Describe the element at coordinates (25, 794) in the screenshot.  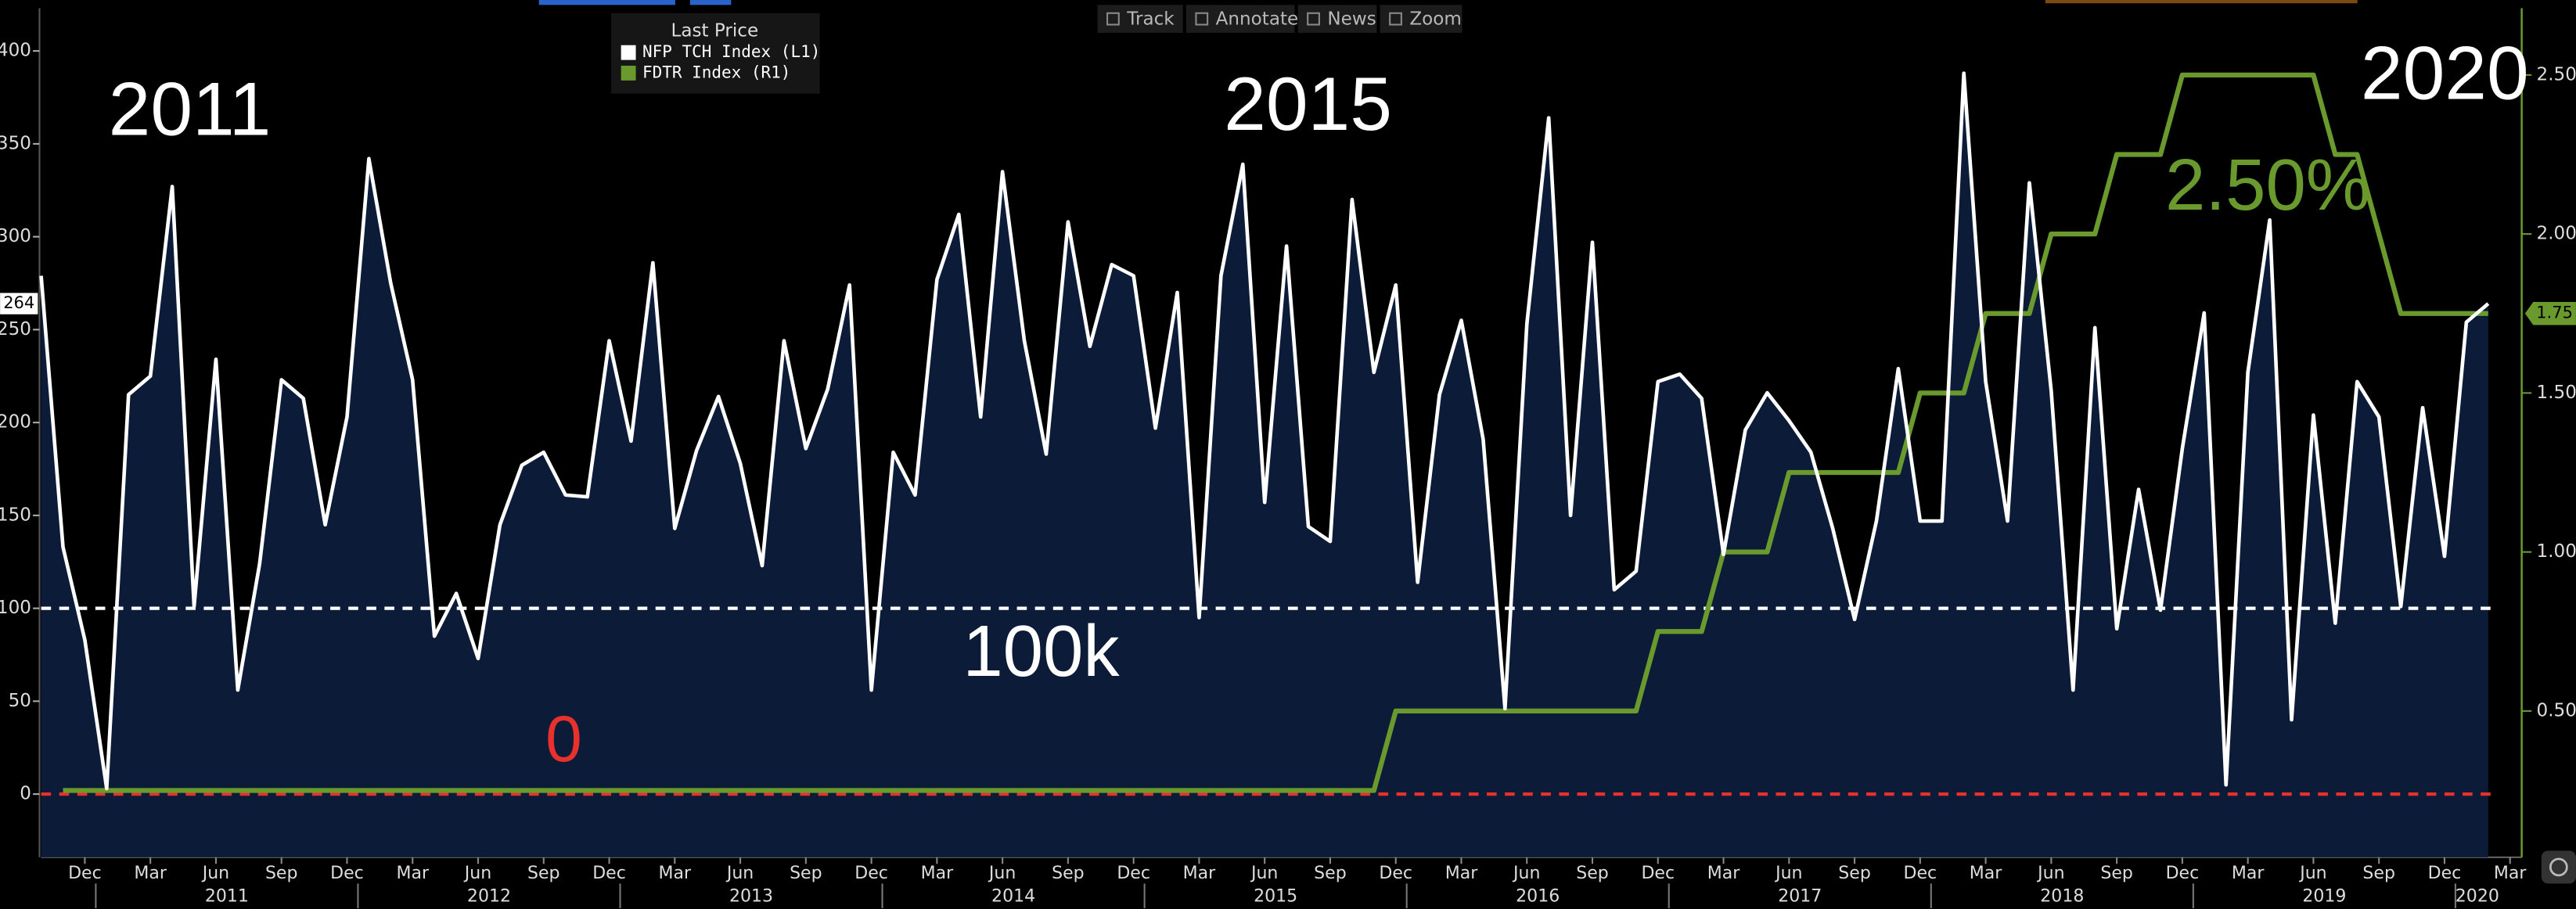
I see `y-tick-label: 0` at that location.